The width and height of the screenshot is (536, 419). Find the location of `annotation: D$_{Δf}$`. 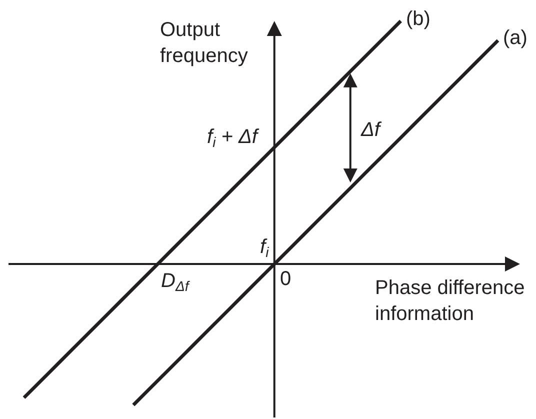

annotation: D$_{Δf}$ is located at coordinates (176, 282).